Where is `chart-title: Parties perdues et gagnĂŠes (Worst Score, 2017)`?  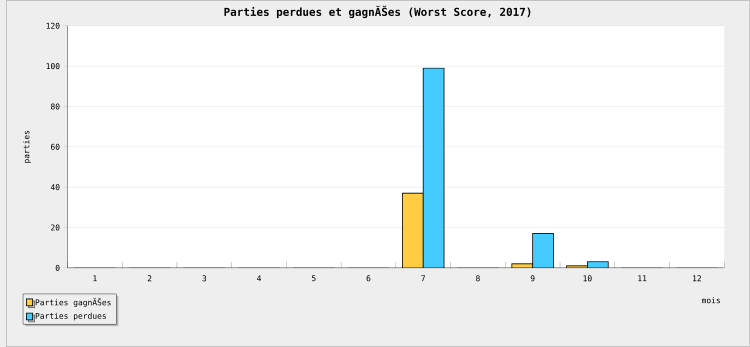 chart-title: Parties perdues et gagnĂŠes (Worst Score, 2017) is located at coordinates (377, 12).